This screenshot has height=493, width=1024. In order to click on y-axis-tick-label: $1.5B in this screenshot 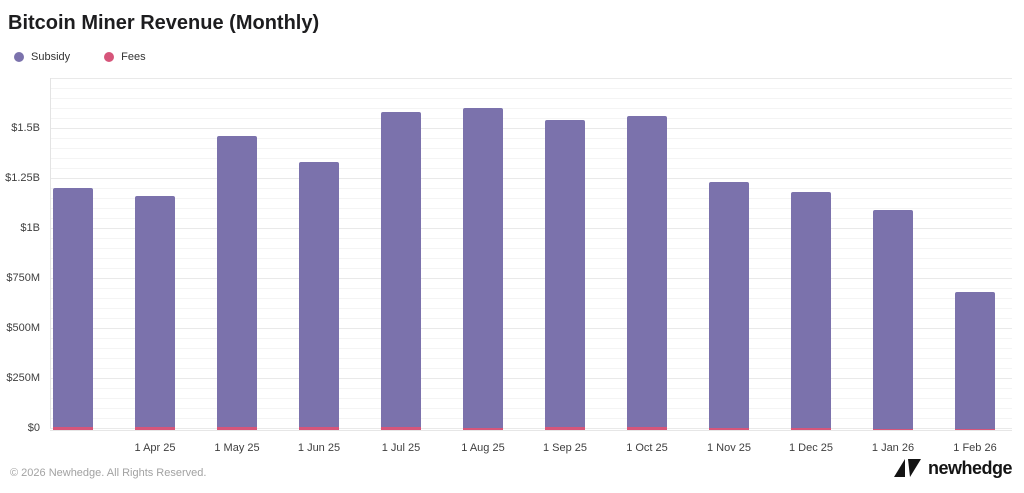, I will do `click(25, 128)`.